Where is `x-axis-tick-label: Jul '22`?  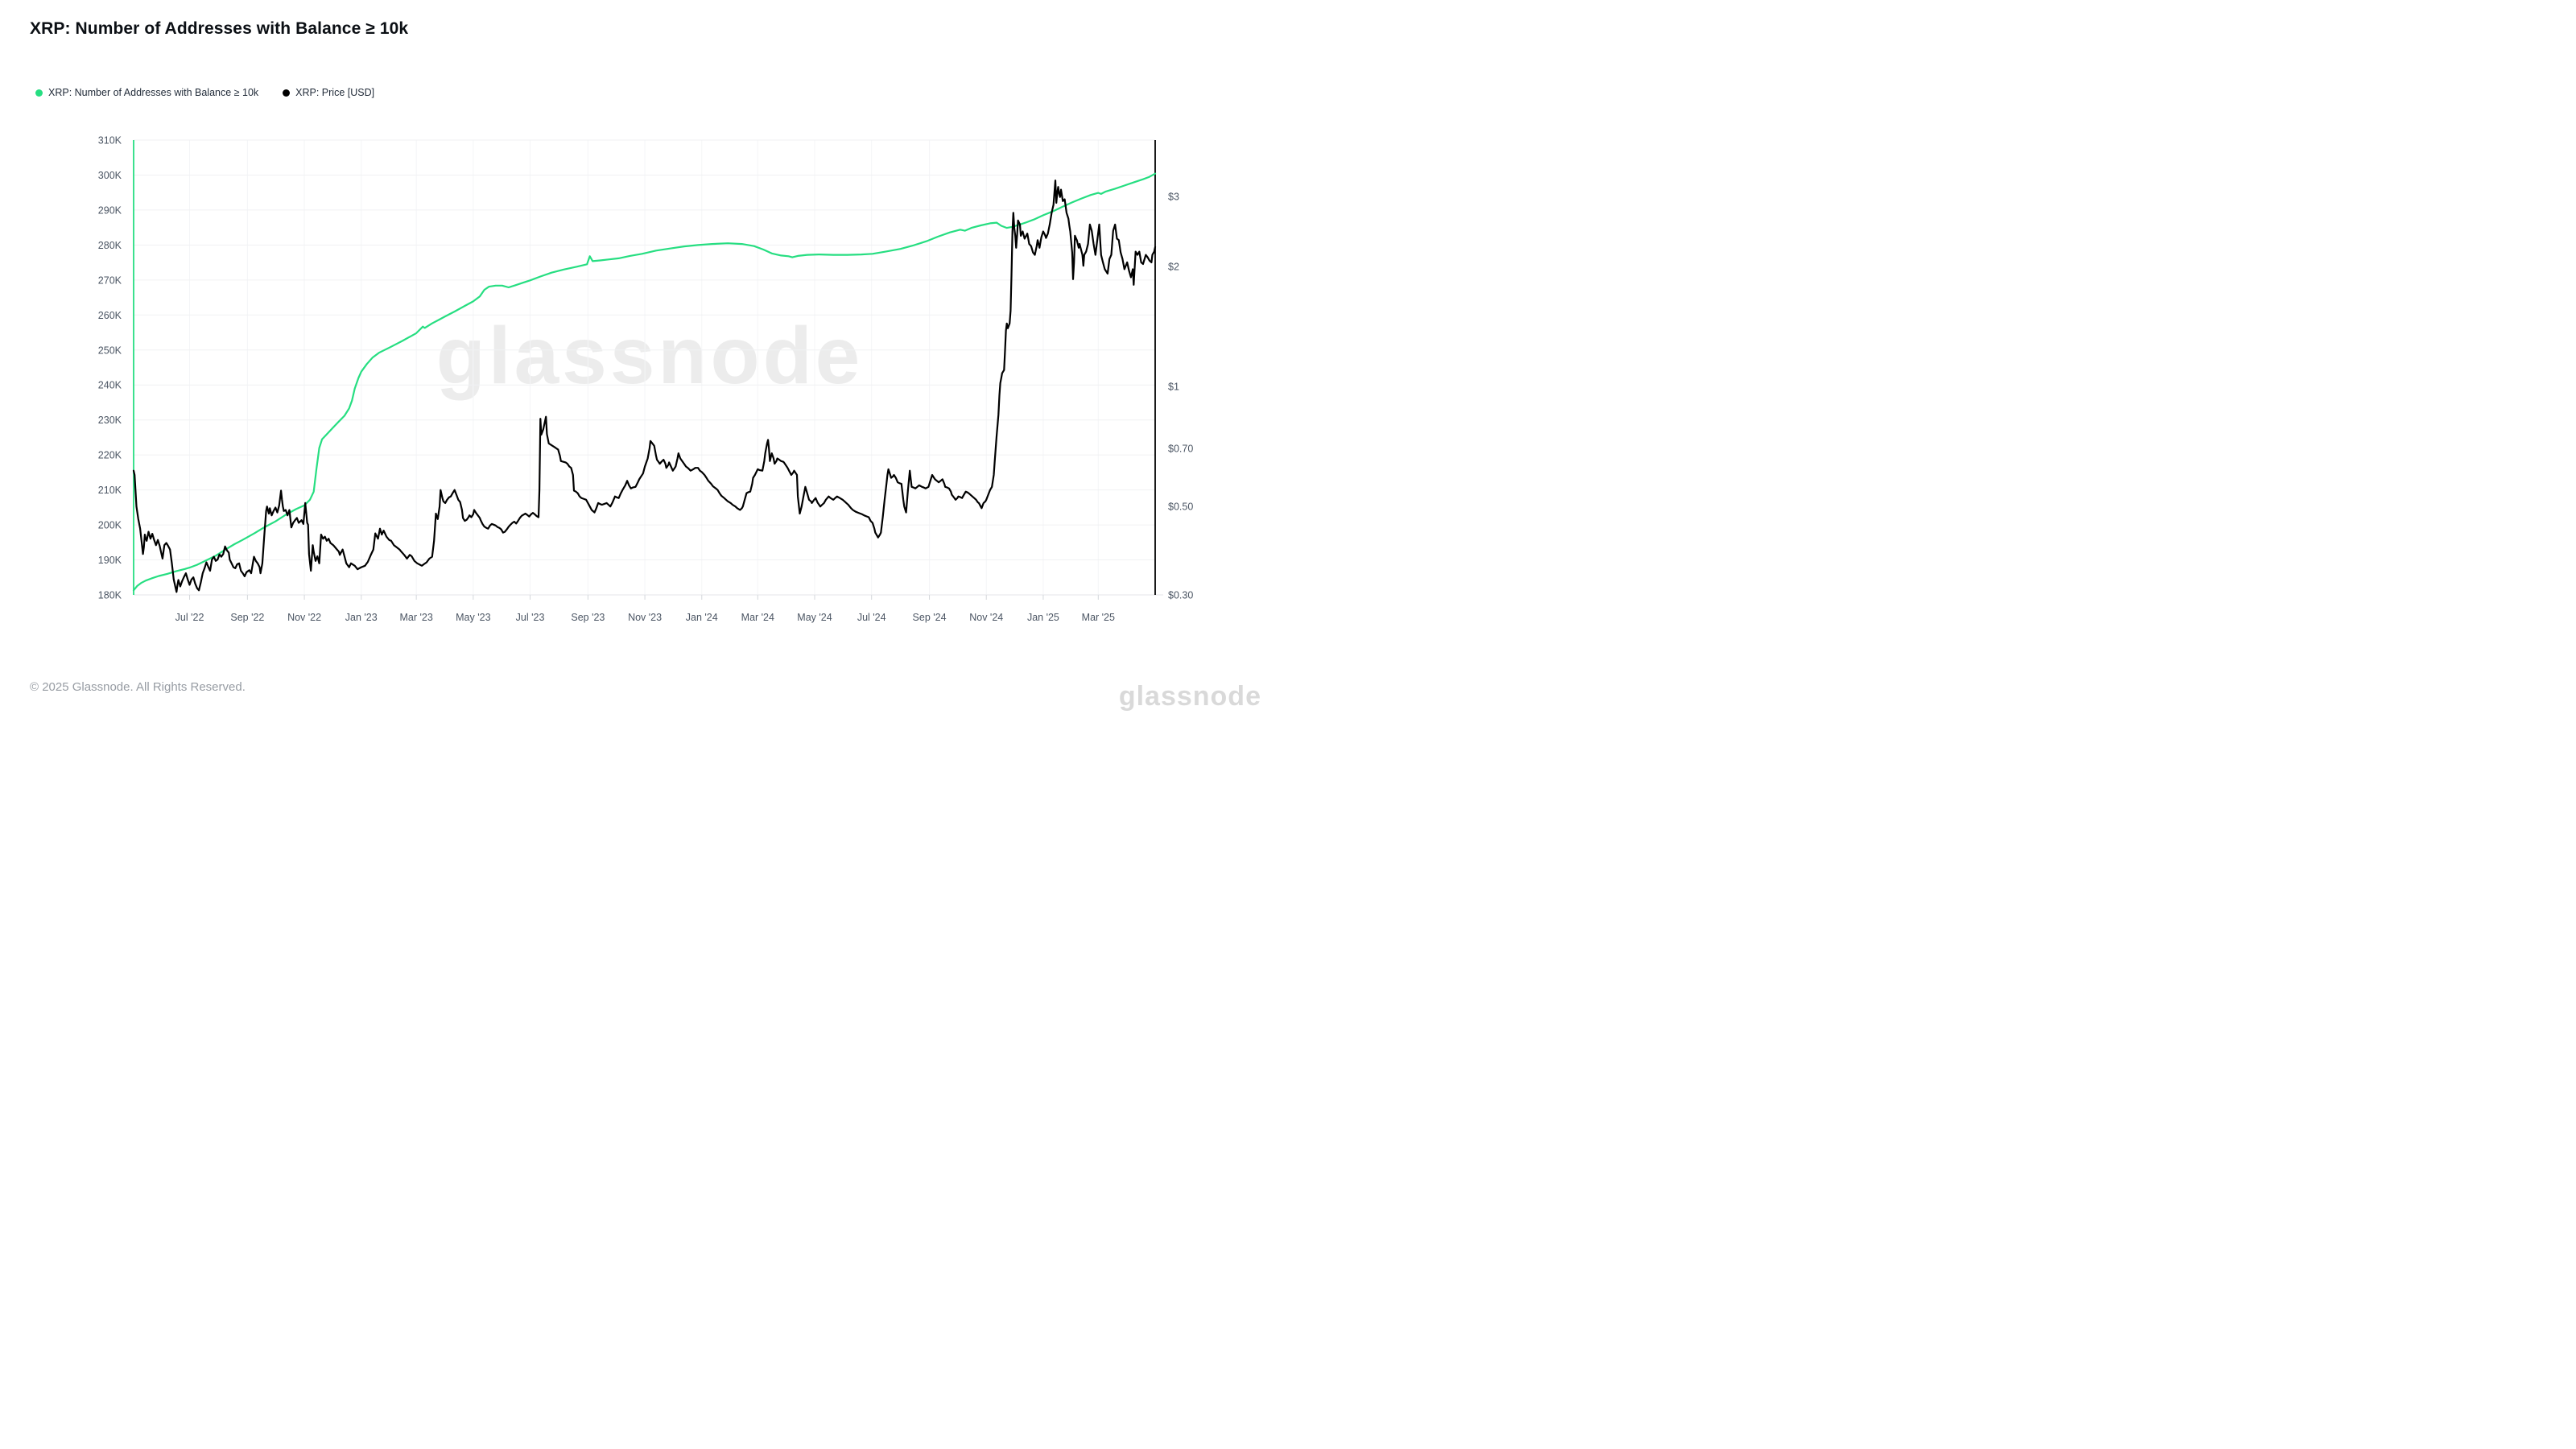 x-axis-tick-label: Jul '22 is located at coordinates (189, 617).